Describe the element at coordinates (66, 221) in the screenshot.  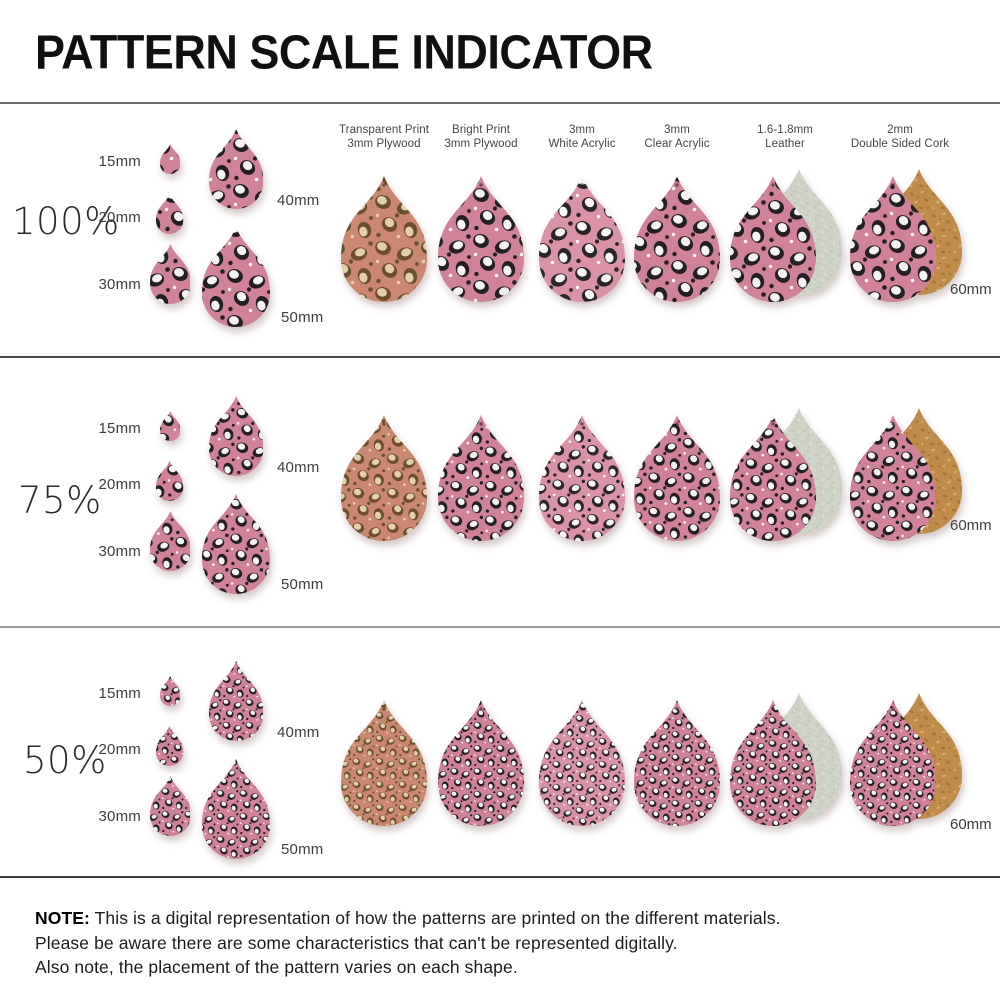
I see `scale-percent-label: 100%` at that location.